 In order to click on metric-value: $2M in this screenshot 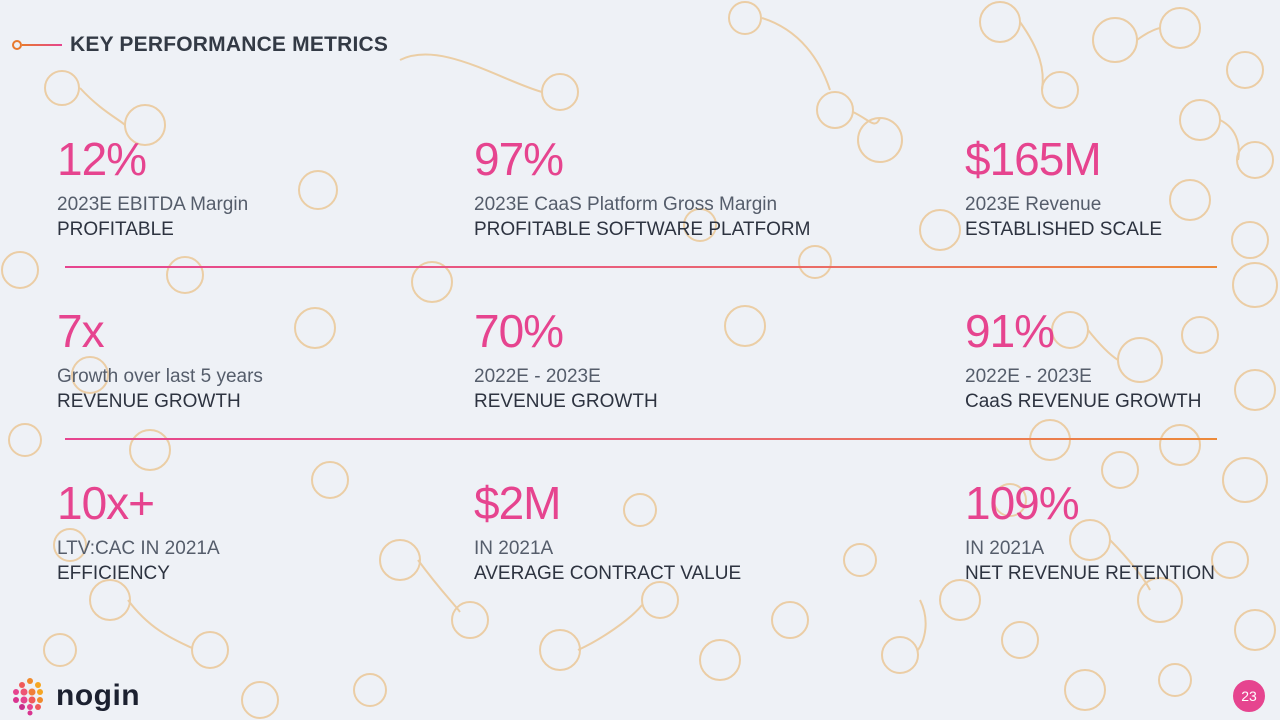, I will do `click(517, 503)`.